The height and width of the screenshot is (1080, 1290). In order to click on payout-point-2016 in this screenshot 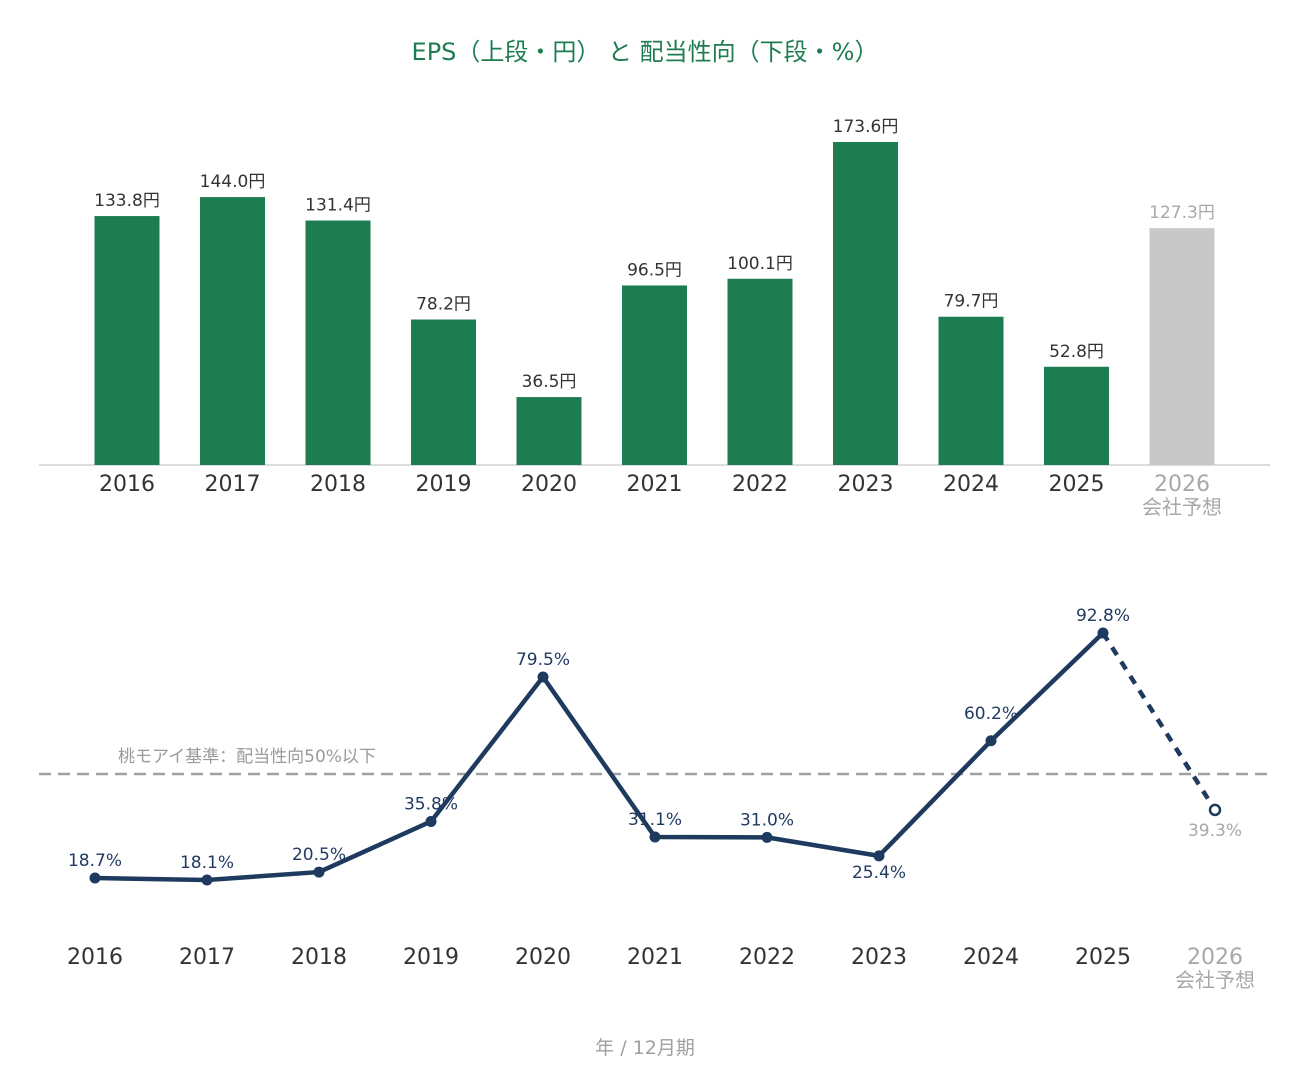, I will do `click(95, 878)`.